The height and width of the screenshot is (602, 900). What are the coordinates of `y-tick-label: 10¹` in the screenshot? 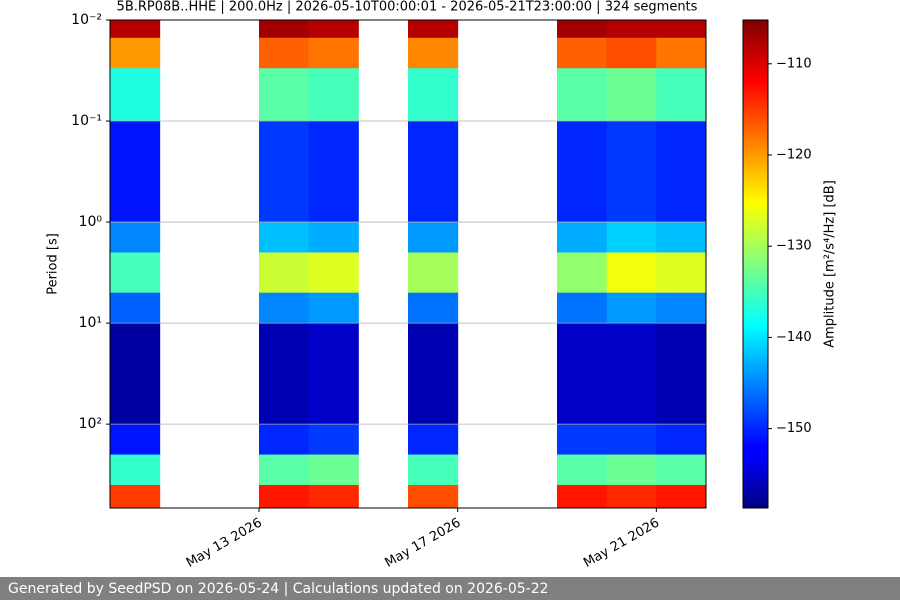 It's located at (90, 323).